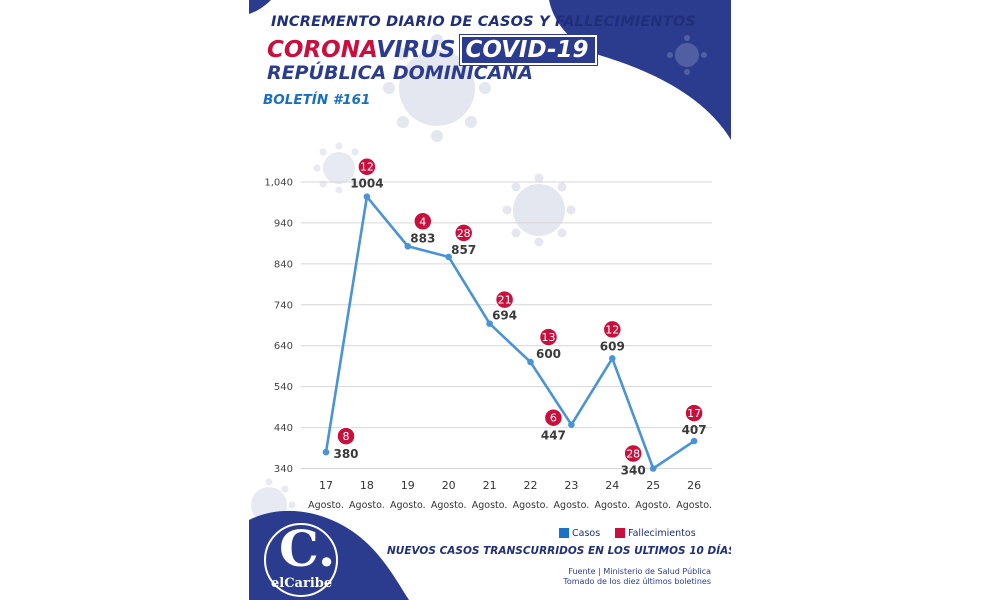 The width and height of the screenshot is (1000, 600). Describe the element at coordinates (612, 485) in the screenshot. I see `x-tick-label: 24` at that location.